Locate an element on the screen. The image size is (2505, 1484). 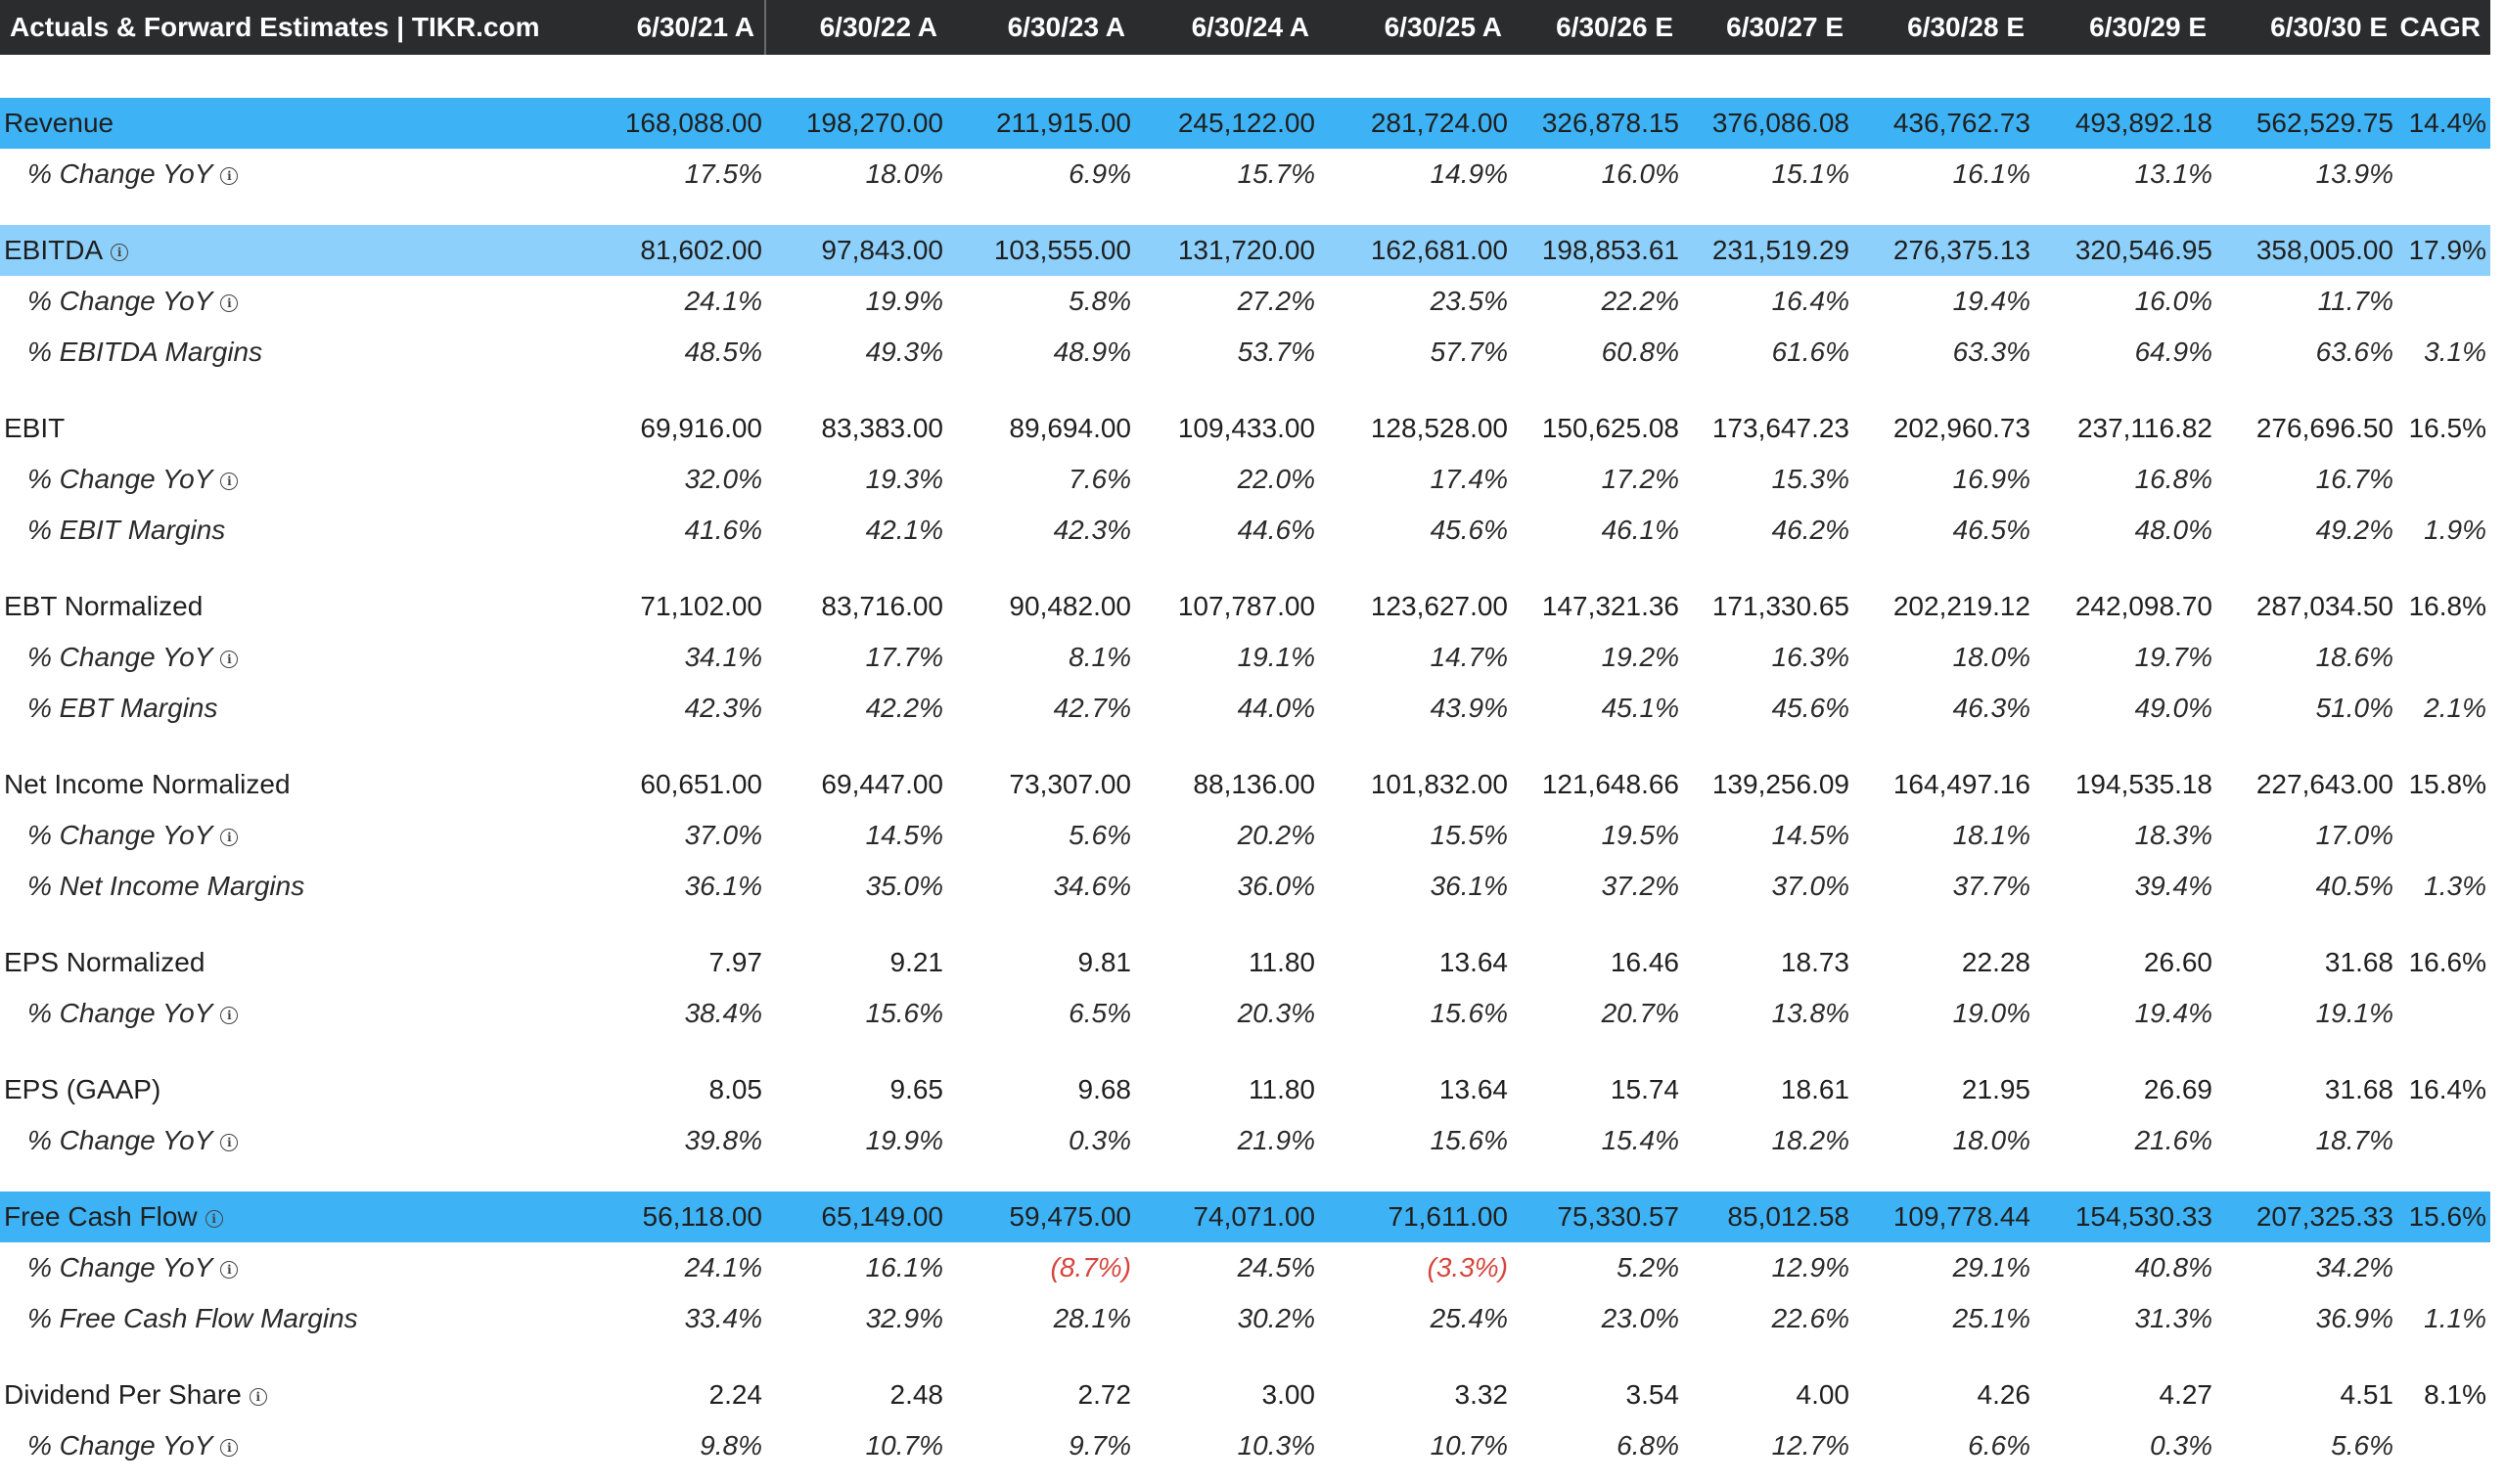
row-label: % EBITDA Margins is located at coordinates (303, 352).